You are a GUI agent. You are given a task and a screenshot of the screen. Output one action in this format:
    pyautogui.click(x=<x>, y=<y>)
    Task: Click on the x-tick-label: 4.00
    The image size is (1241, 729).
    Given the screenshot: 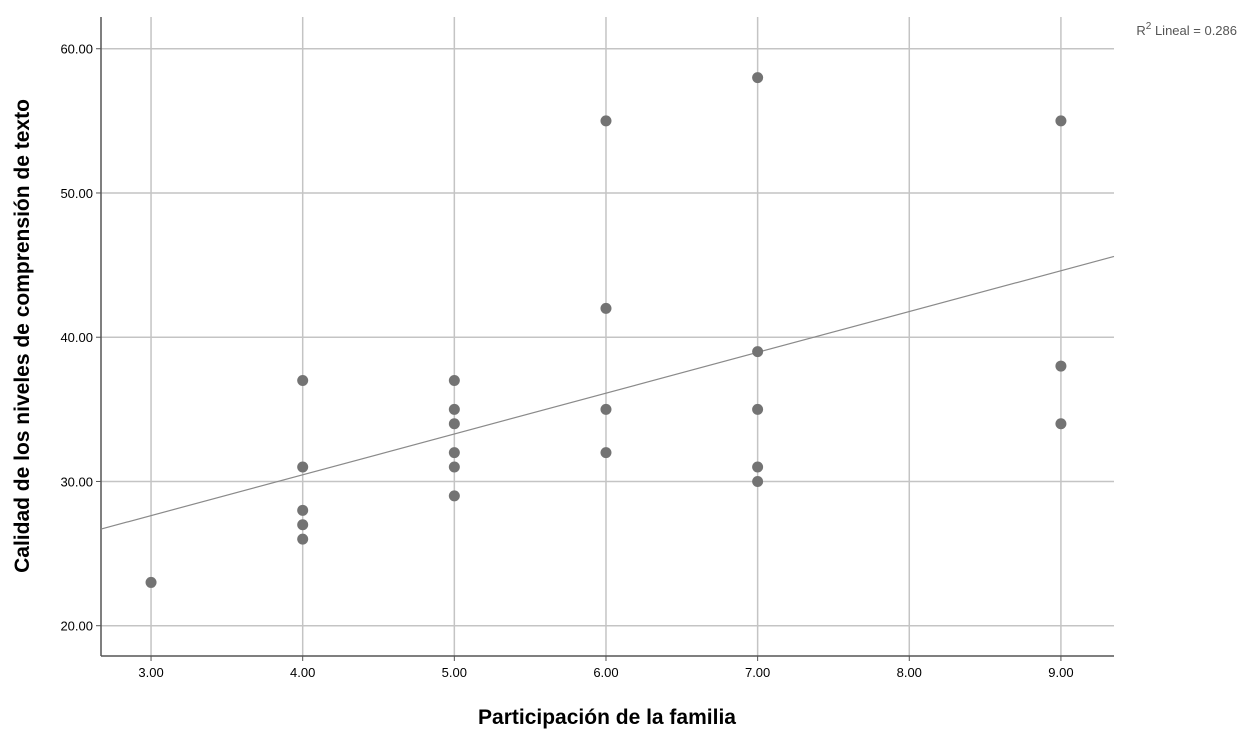 What is the action you would take?
    pyautogui.click(x=302, y=672)
    